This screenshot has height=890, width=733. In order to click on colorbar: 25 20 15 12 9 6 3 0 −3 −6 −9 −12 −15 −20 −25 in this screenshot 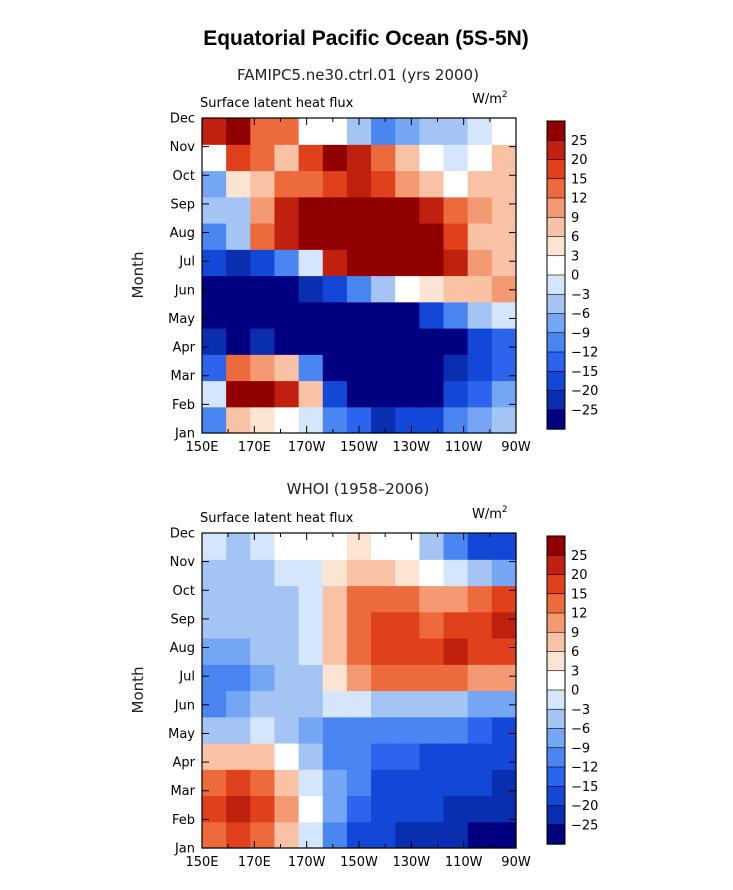, I will do `click(572, 275)`.